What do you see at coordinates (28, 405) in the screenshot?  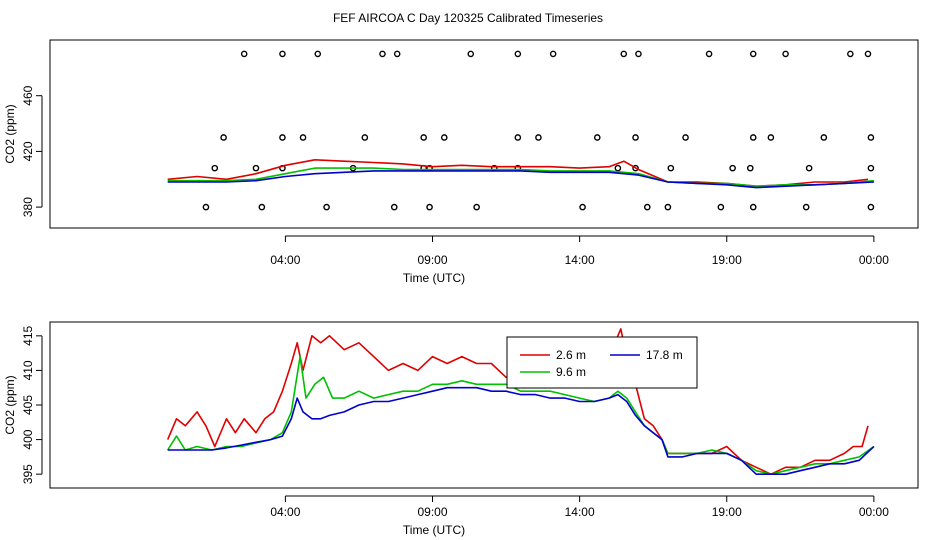 I see `y-tick-label: 405` at bounding box center [28, 405].